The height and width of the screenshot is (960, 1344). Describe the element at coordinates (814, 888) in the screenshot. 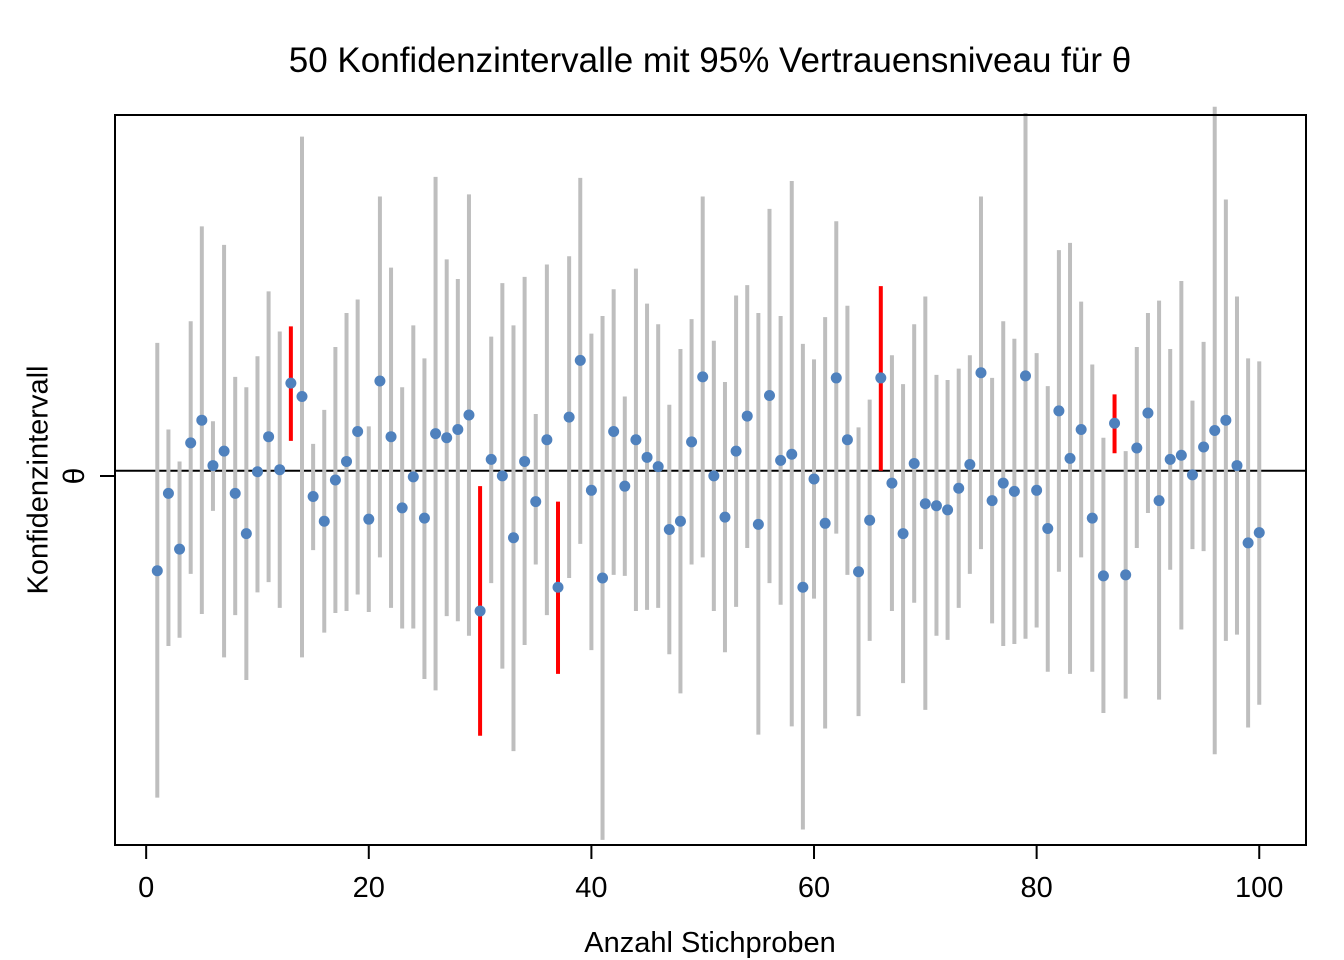

I see `x-tick-label: 60` at that location.